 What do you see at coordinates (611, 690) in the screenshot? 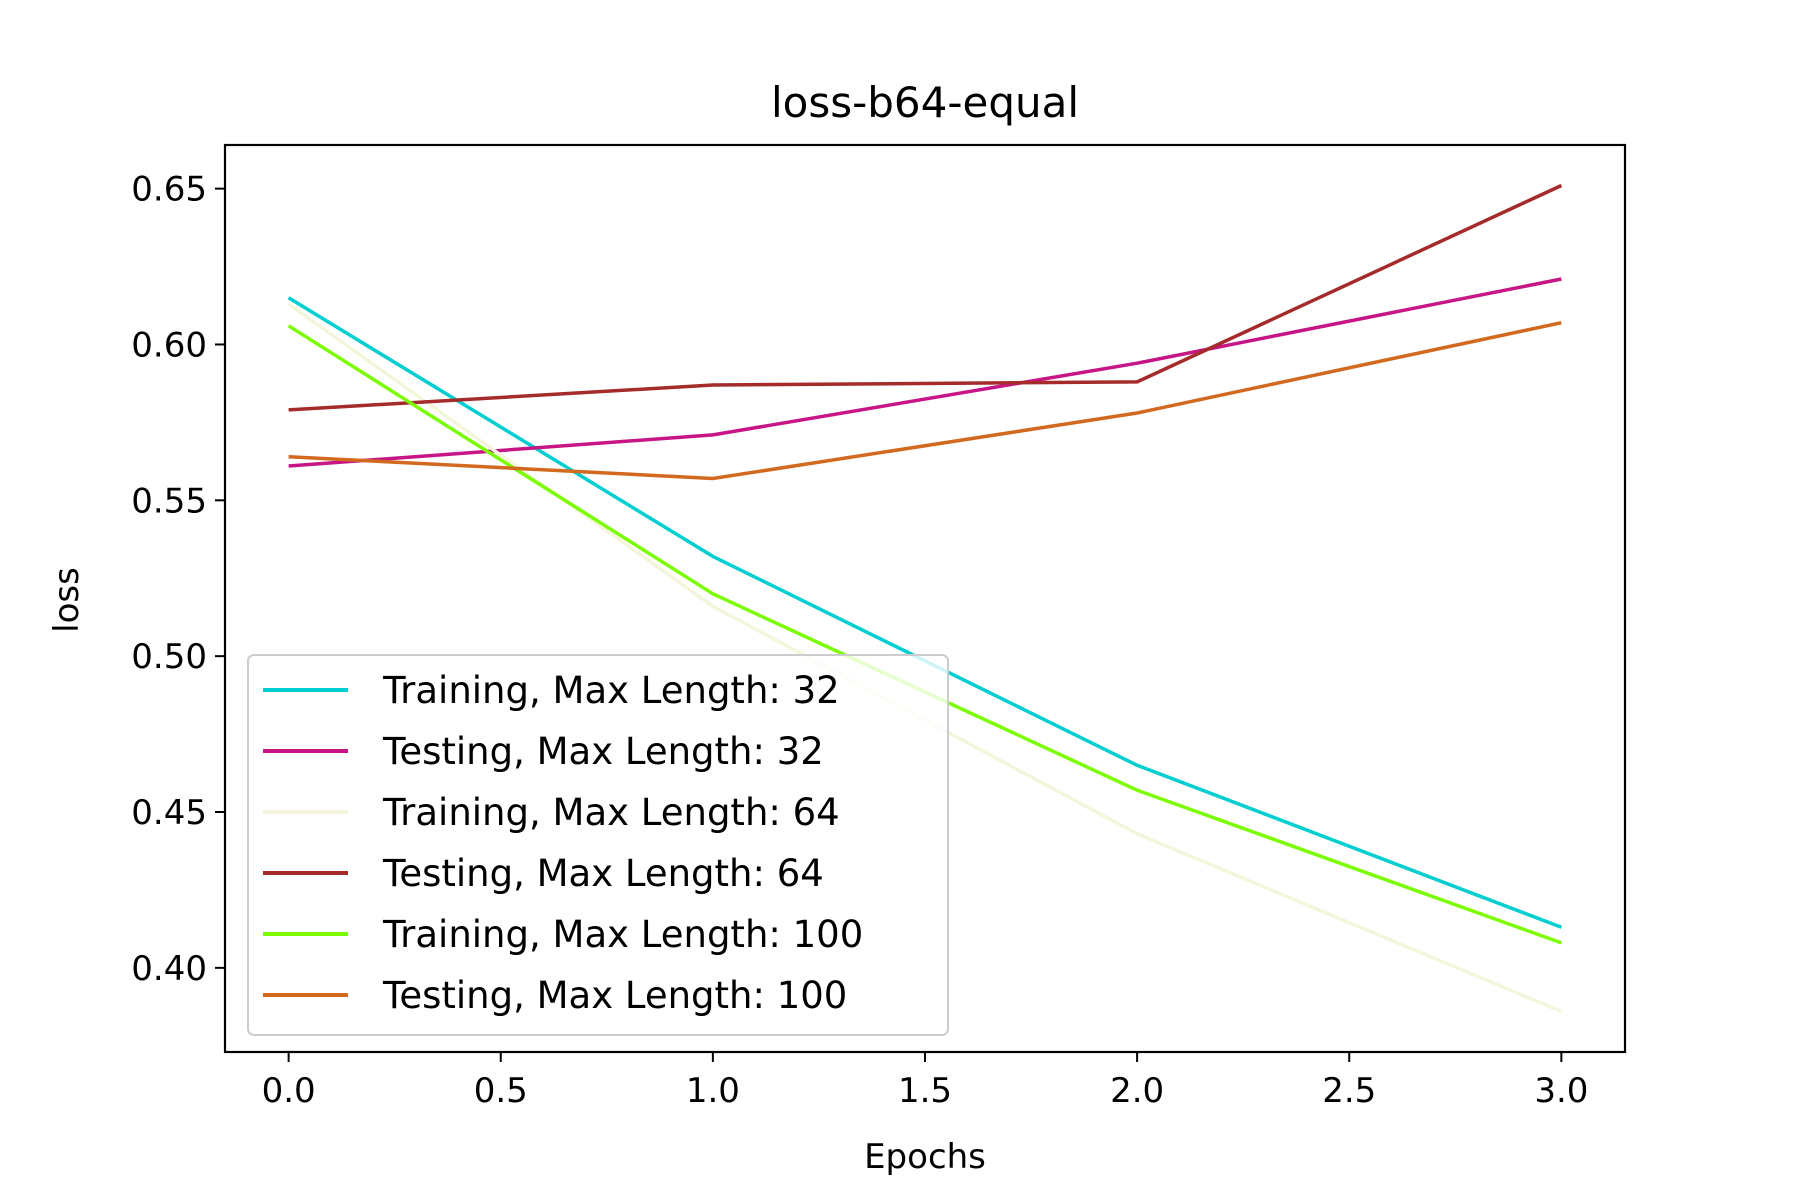
I see `legend-label: Training, Max Length: 32` at bounding box center [611, 690].